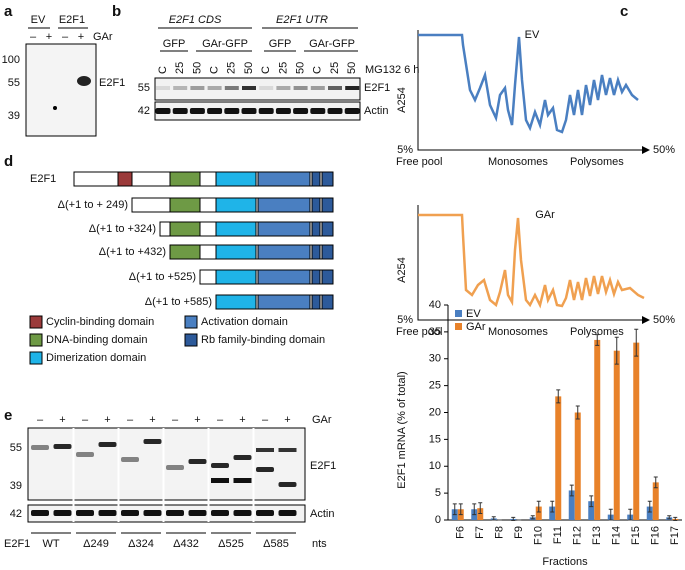 The width and height of the screenshot is (685, 570). I want to click on y-tick-label: 15, so click(435, 439).